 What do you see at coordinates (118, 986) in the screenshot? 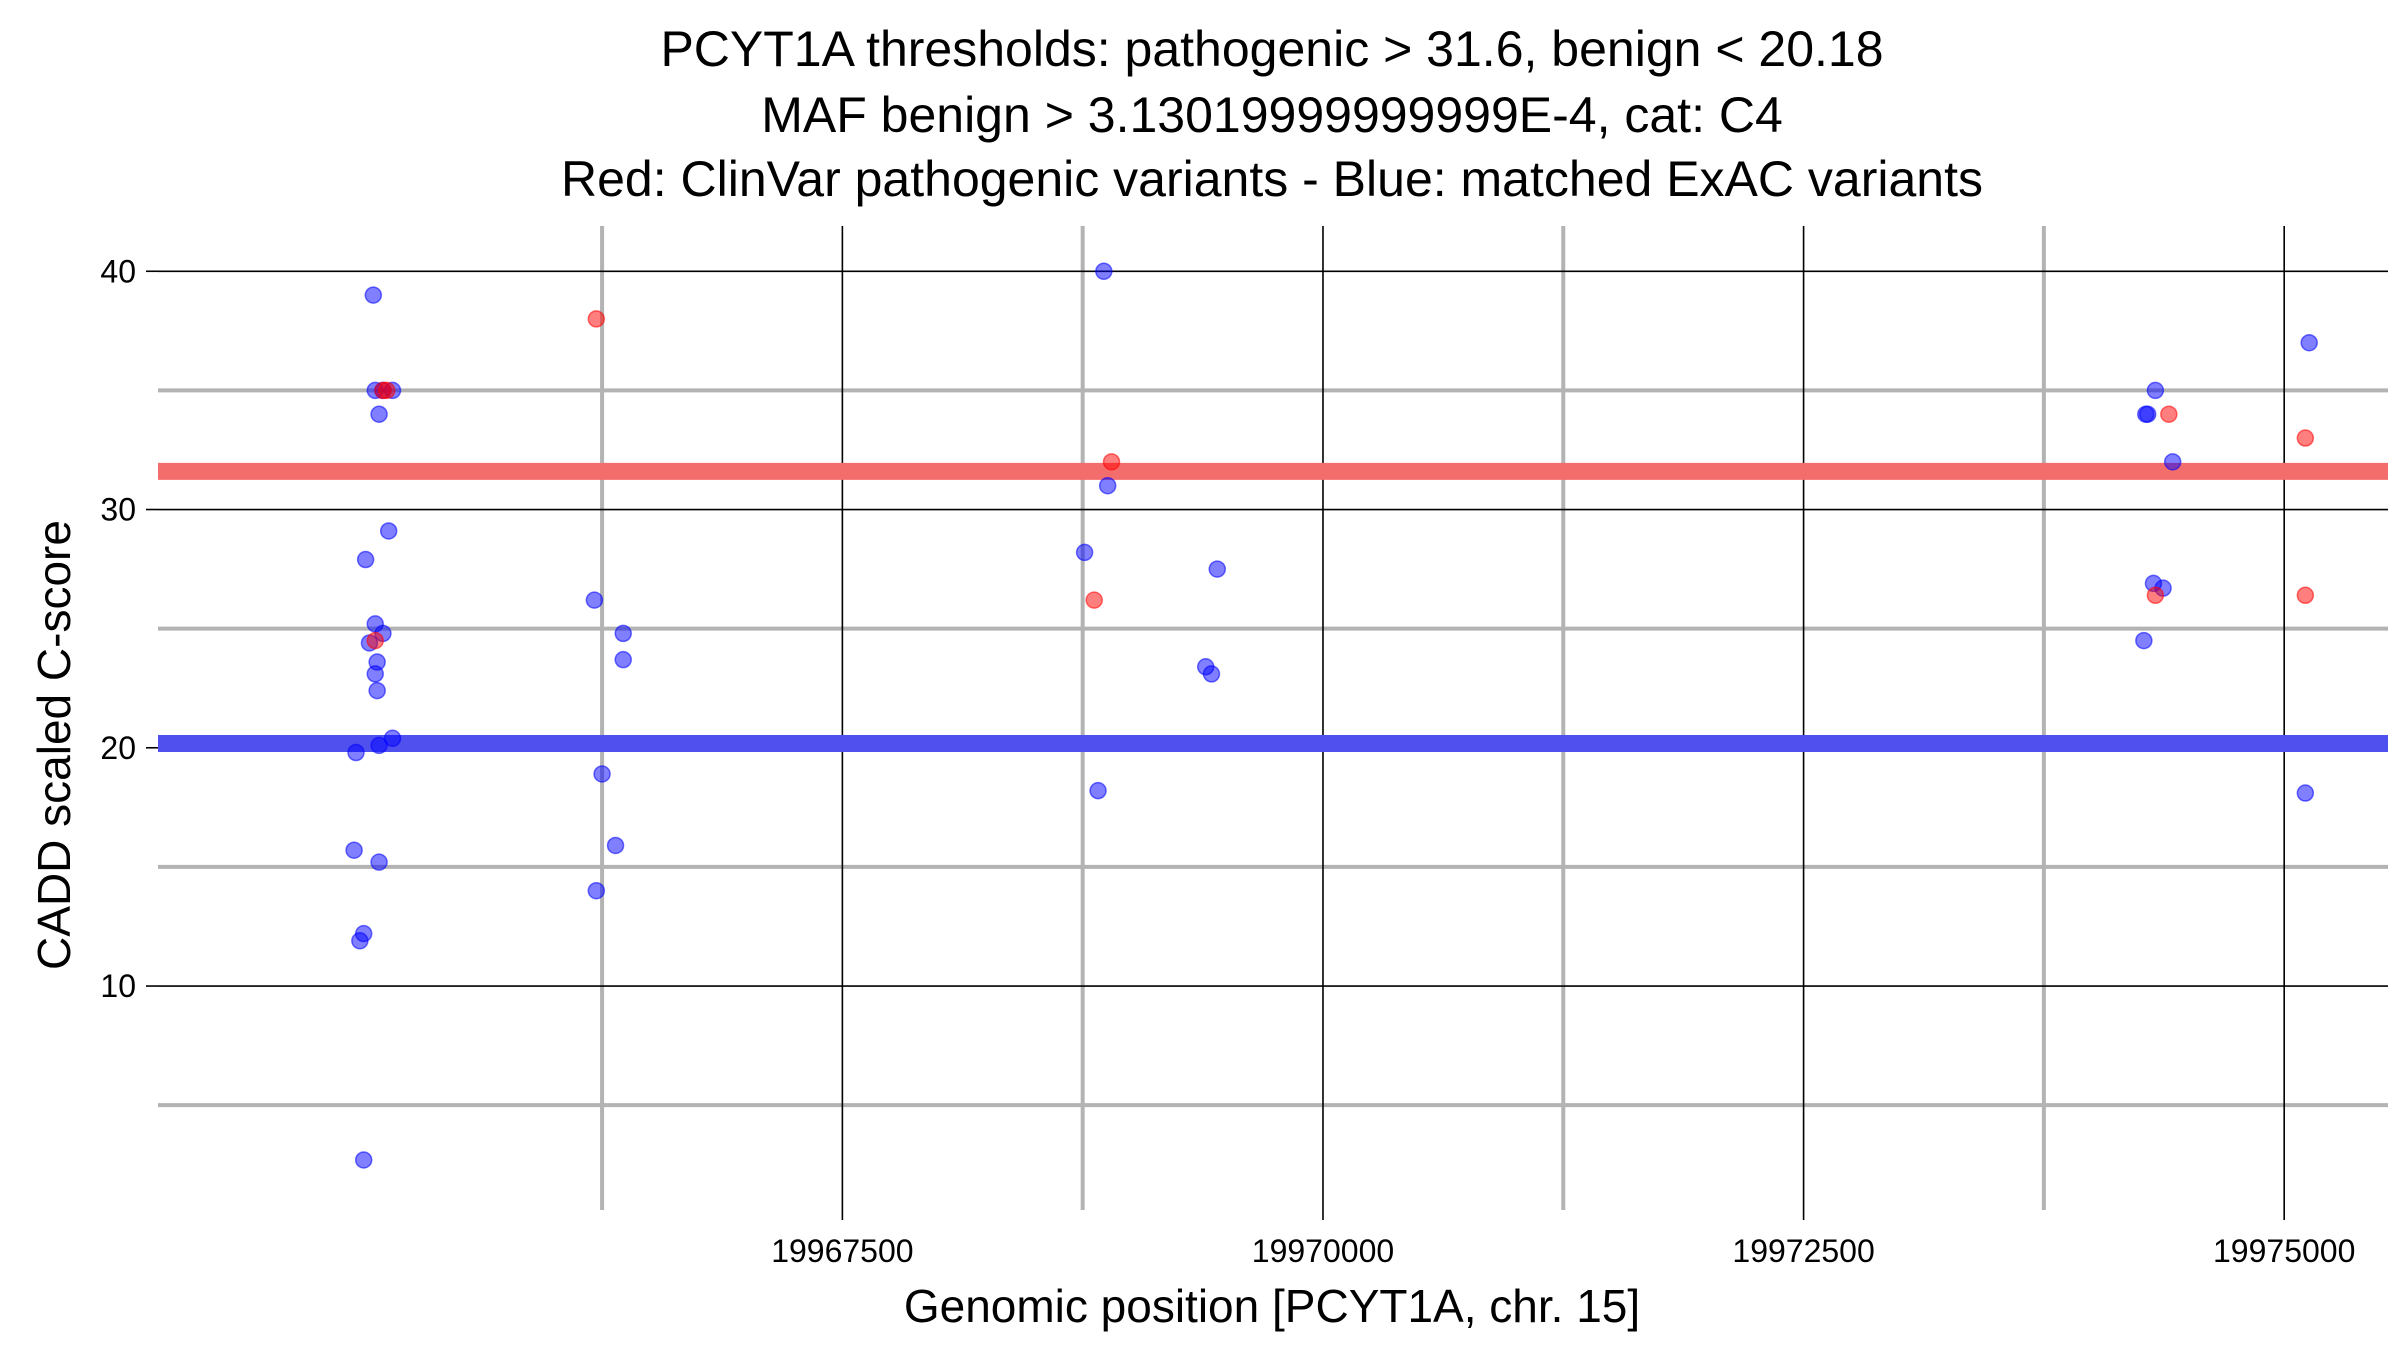
I see `y-tick-label: 10` at bounding box center [118, 986].